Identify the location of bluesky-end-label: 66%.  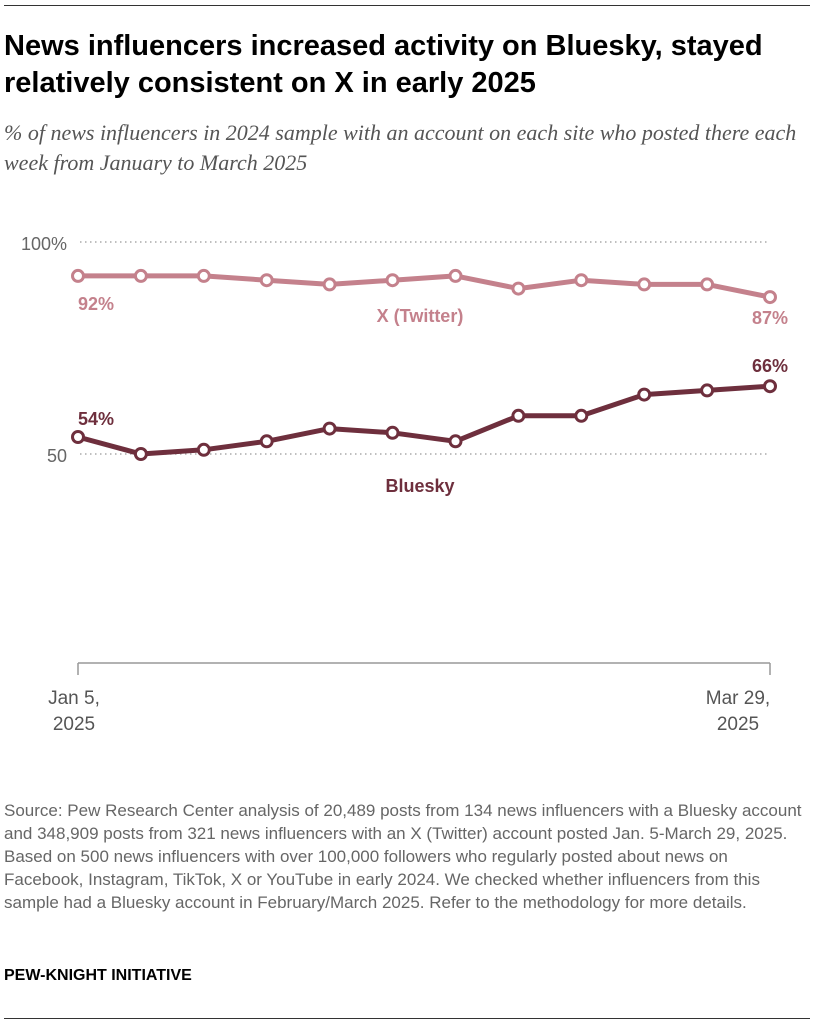
(770, 366).